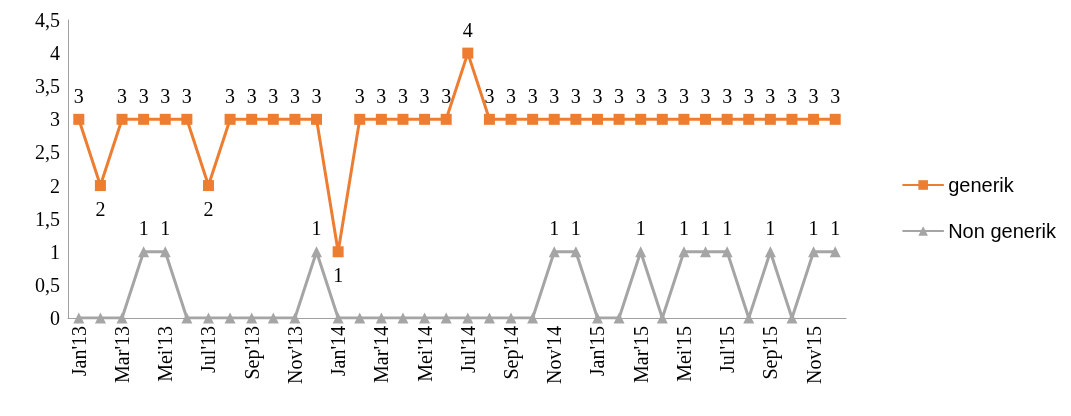  What do you see at coordinates (122, 354) in the screenshot?
I see `x-tick-label: Mar'13` at bounding box center [122, 354].